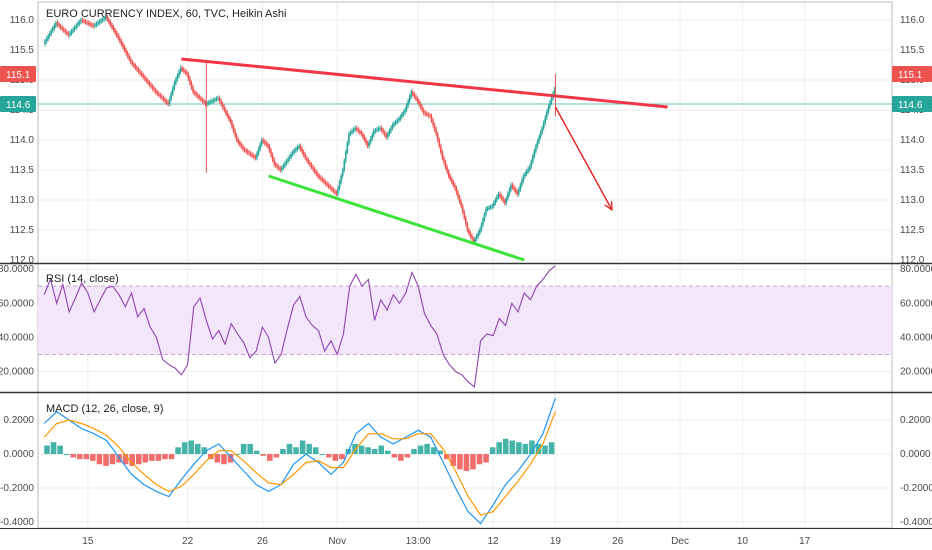 The width and height of the screenshot is (932, 550). What do you see at coordinates (418, 541) in the screenshot?
I see `x-tick-label: 13:00` at bounding box center [418, 541].